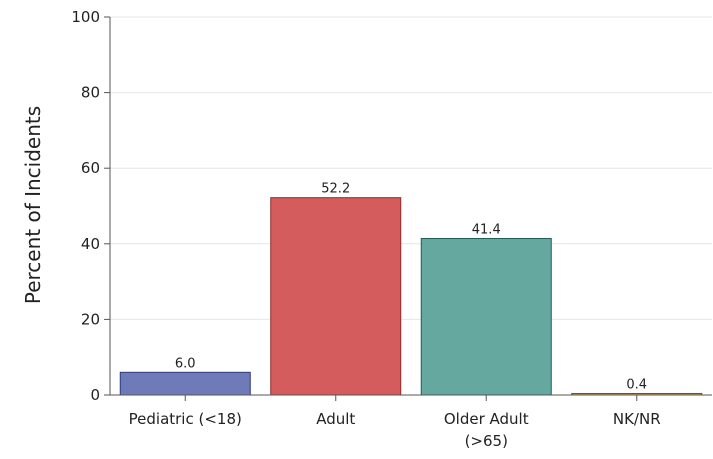  Describe the element at coordinates (90, 93) in the screenshot. I see `y-tick-label: 80` at that location.